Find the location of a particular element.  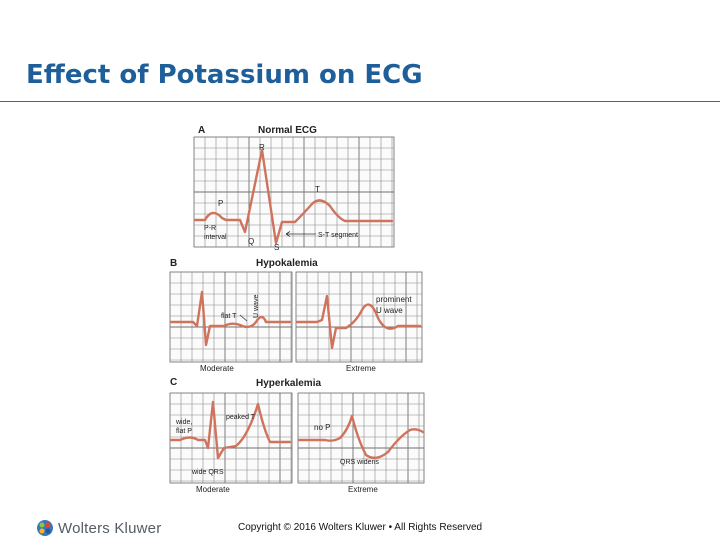

label-t: T is located at coordinates (317, 189).